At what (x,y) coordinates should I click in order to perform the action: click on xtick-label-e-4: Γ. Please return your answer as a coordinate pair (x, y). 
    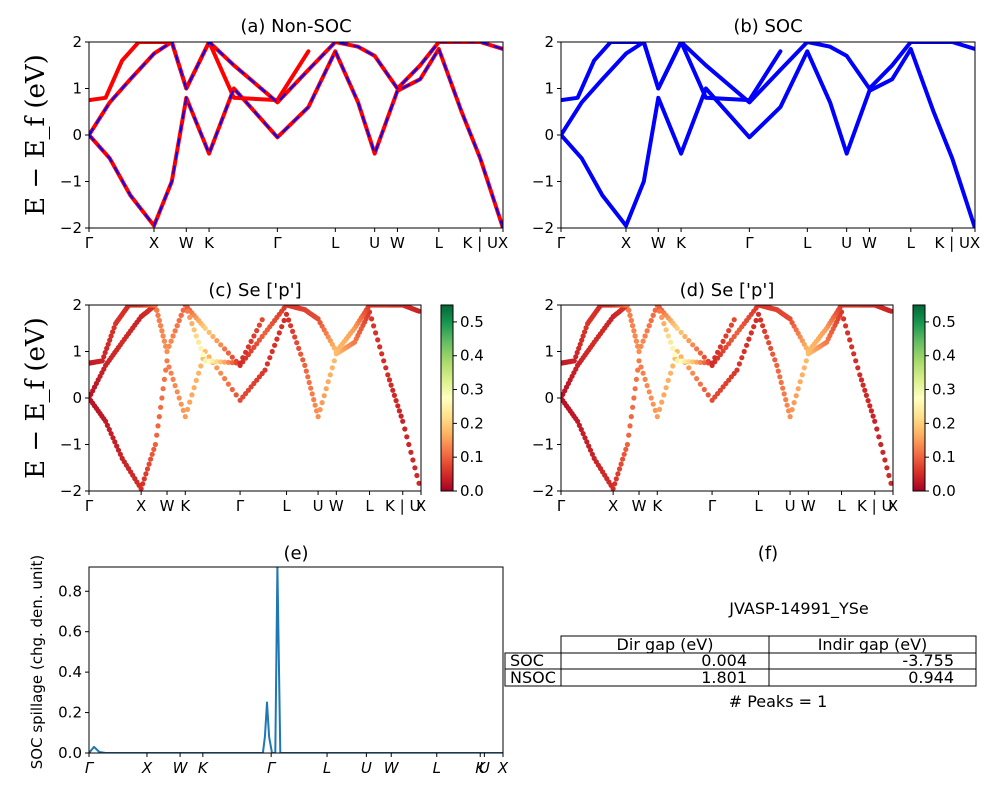
    Looking at the image, I should click on (272, 768).